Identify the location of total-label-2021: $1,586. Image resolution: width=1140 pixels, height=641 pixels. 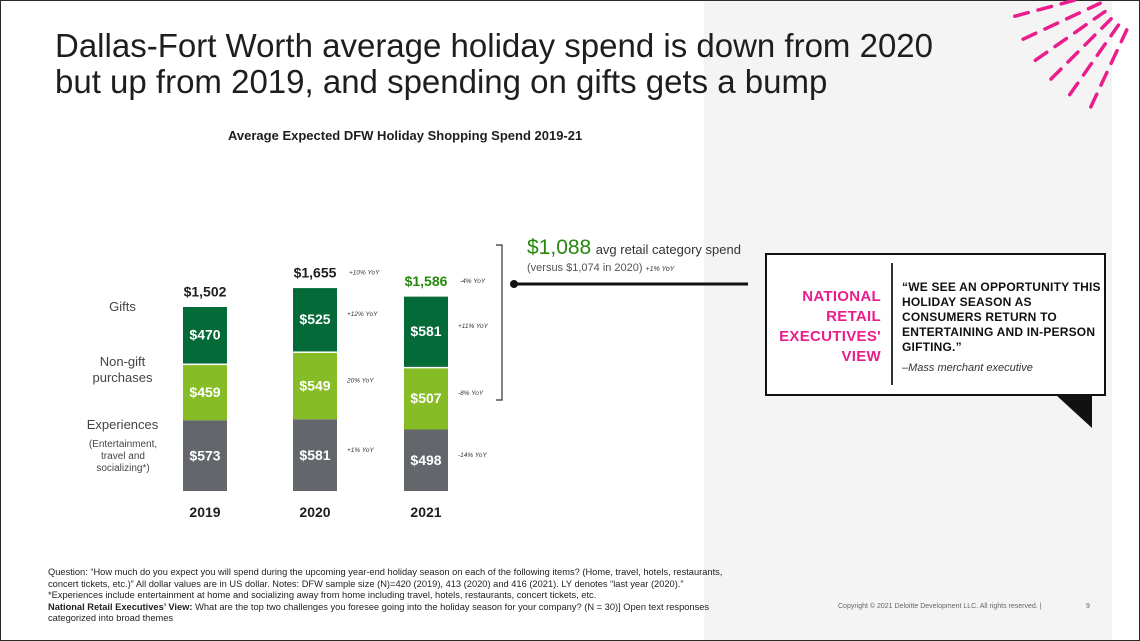
(426, 281).